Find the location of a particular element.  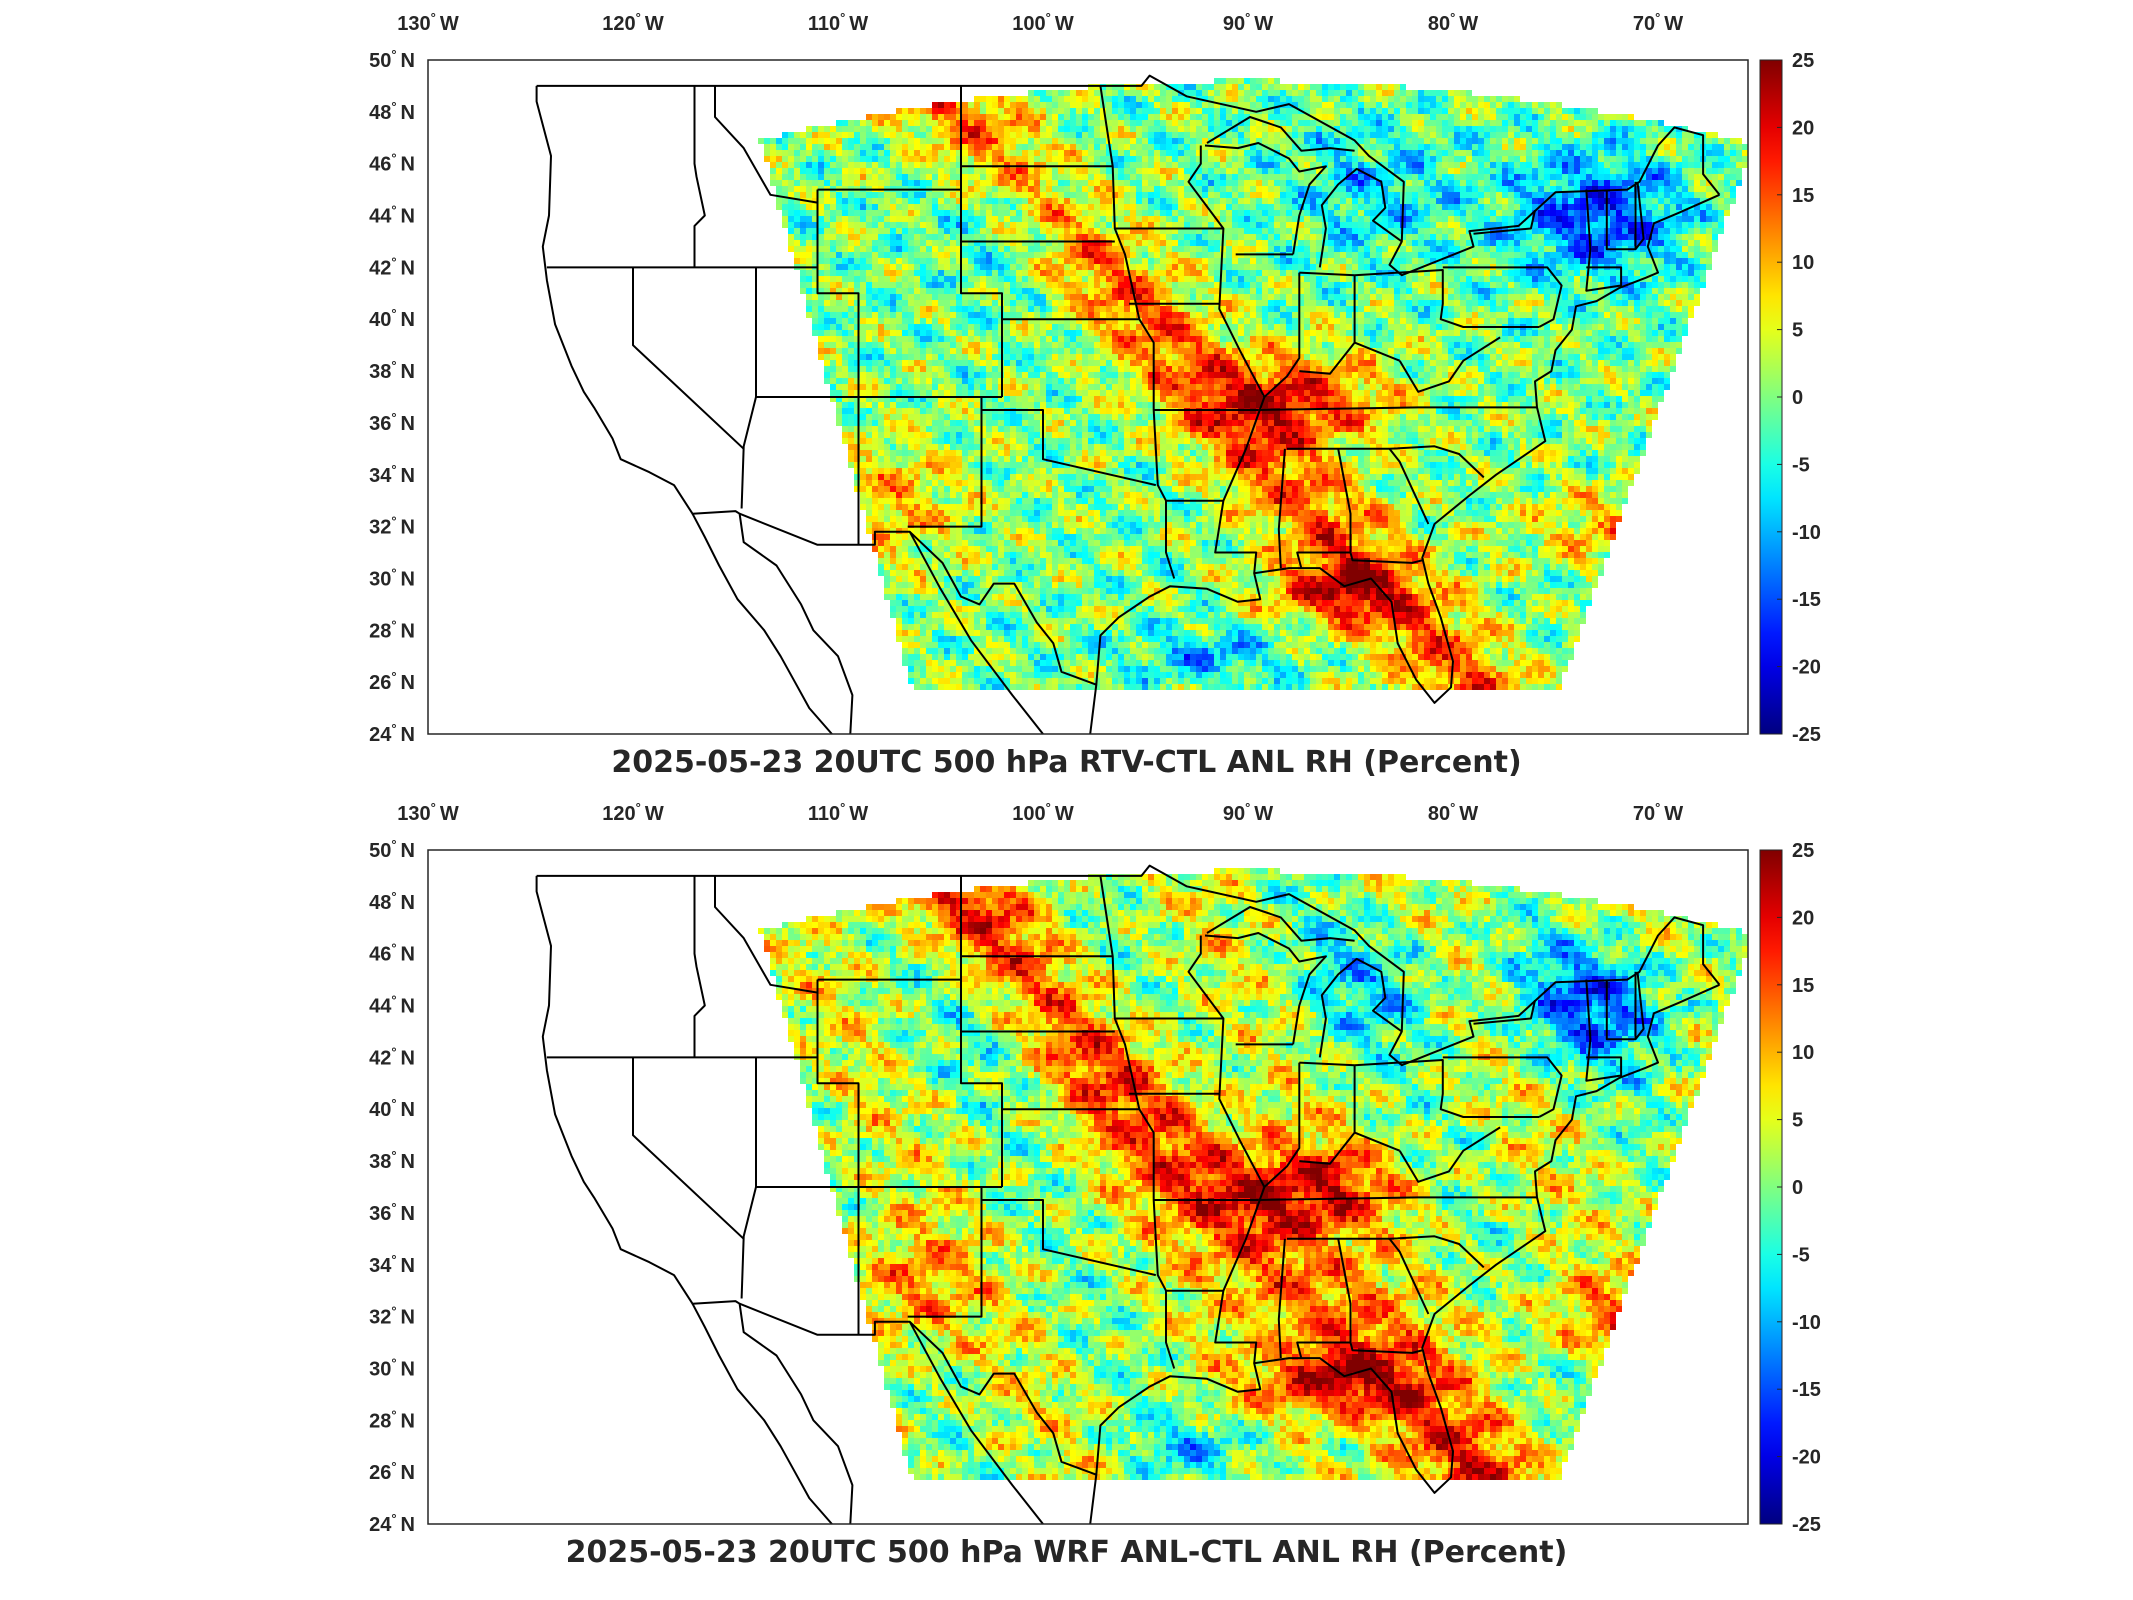

canada-border is located at coordinates (1128, 965).